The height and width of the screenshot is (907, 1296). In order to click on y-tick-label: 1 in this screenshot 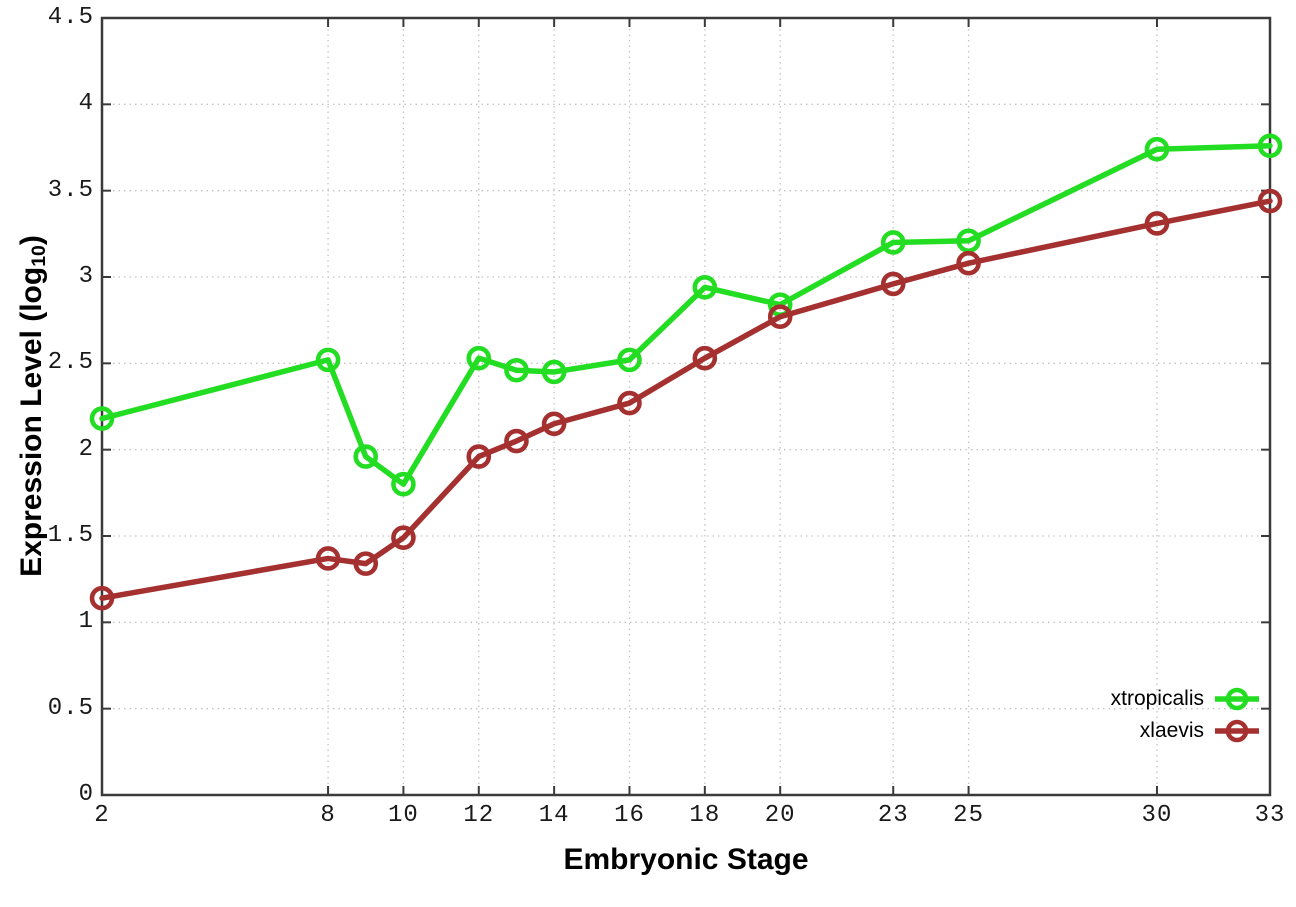, I will do `click(86, 622)`.